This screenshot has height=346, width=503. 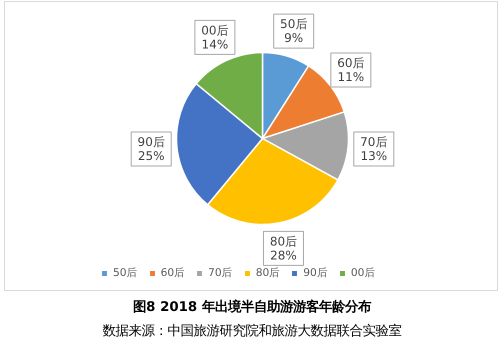 What do you see at coordinates (374, 156) in the screenshot?
I see `data-label: 13%` at bounding box center [374, 156].